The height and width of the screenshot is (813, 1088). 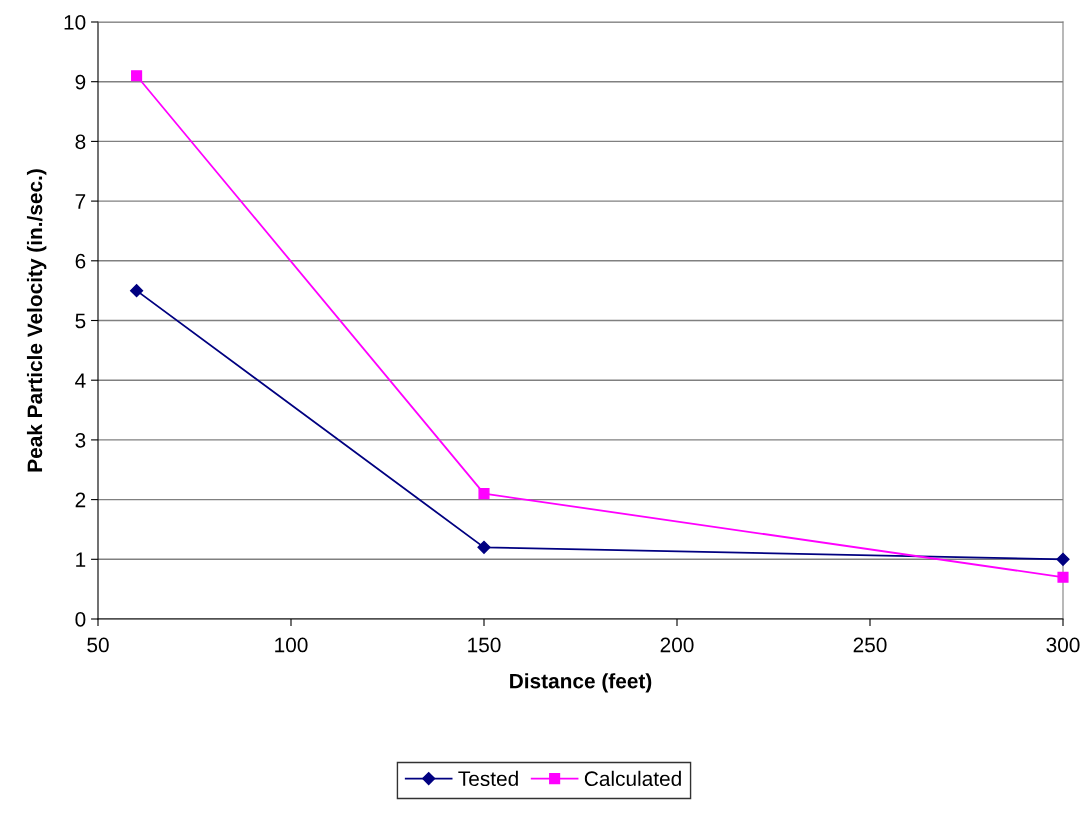 I want to click on y-tick-label: 0, so click(x=80, y=619).